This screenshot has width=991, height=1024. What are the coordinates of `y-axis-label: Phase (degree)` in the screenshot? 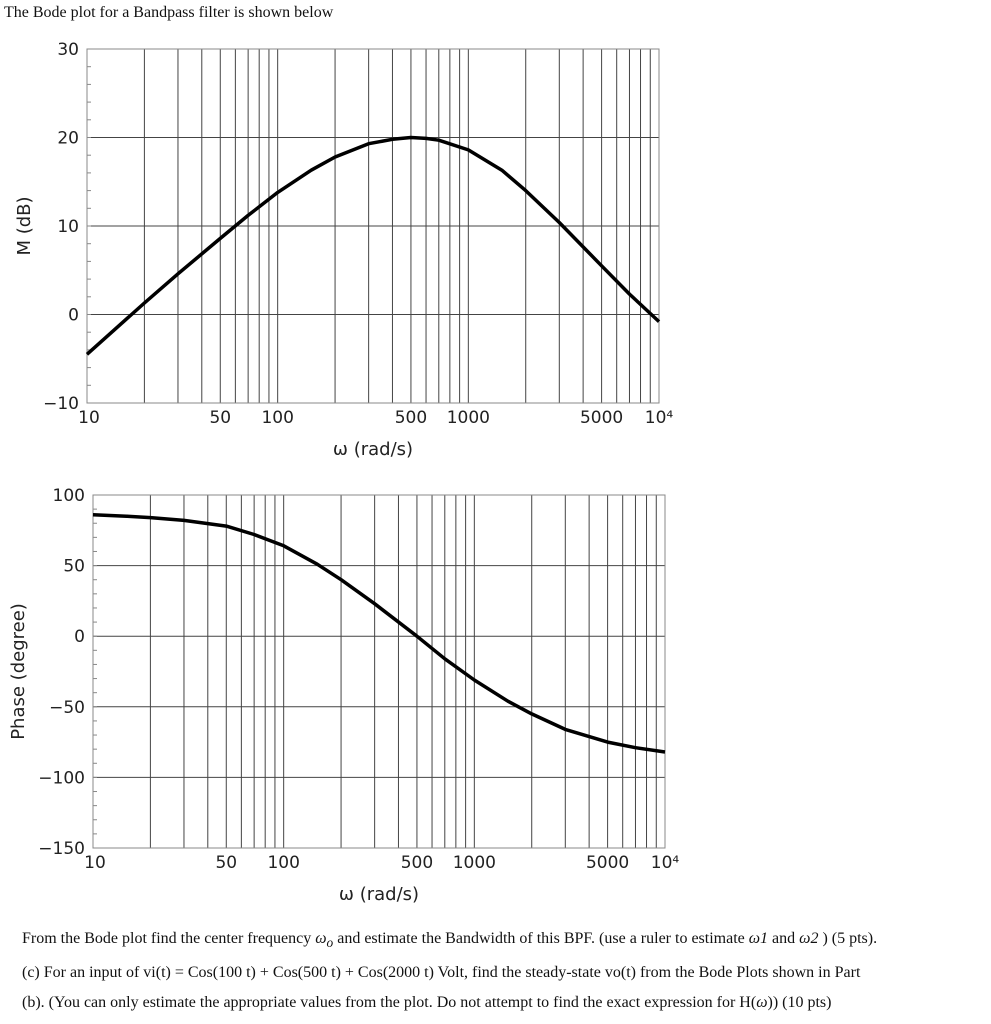 It's located at (18, 671).